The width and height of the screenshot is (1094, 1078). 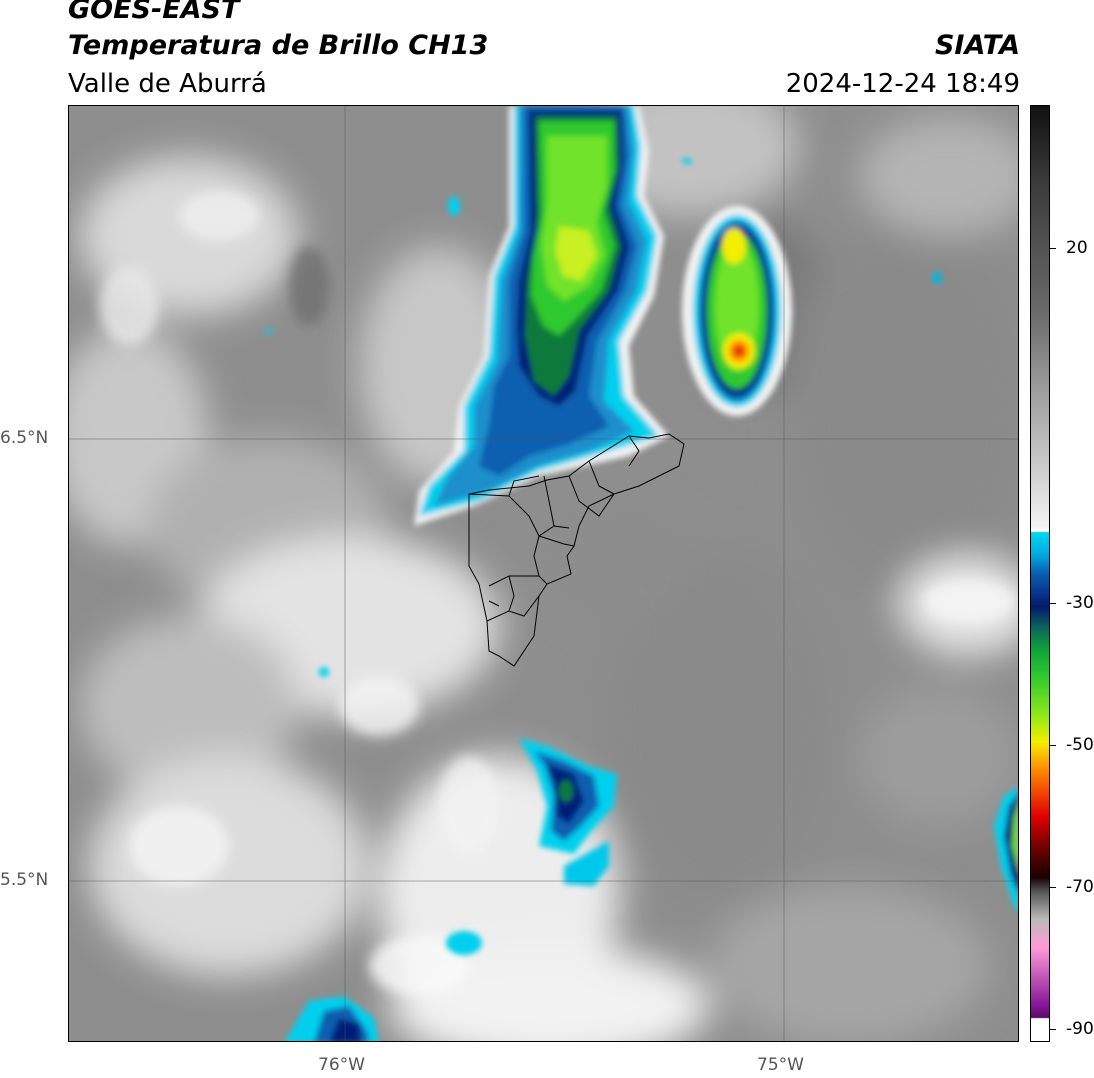 I want to click on lon-label-75: 75°W, so click(x=780, y=1065).